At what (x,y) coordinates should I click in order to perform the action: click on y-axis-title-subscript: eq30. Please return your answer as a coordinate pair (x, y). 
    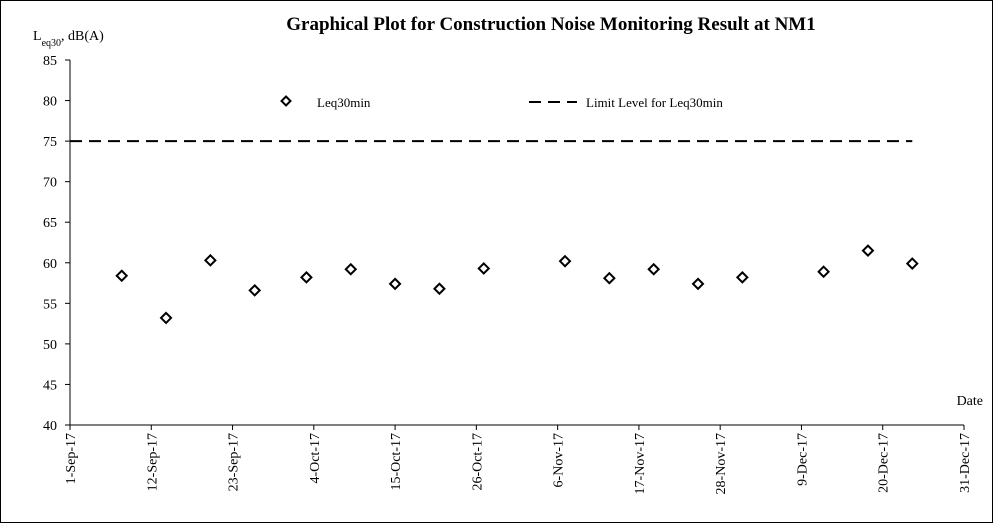
    Looking at the image, I should click on (51, 43).